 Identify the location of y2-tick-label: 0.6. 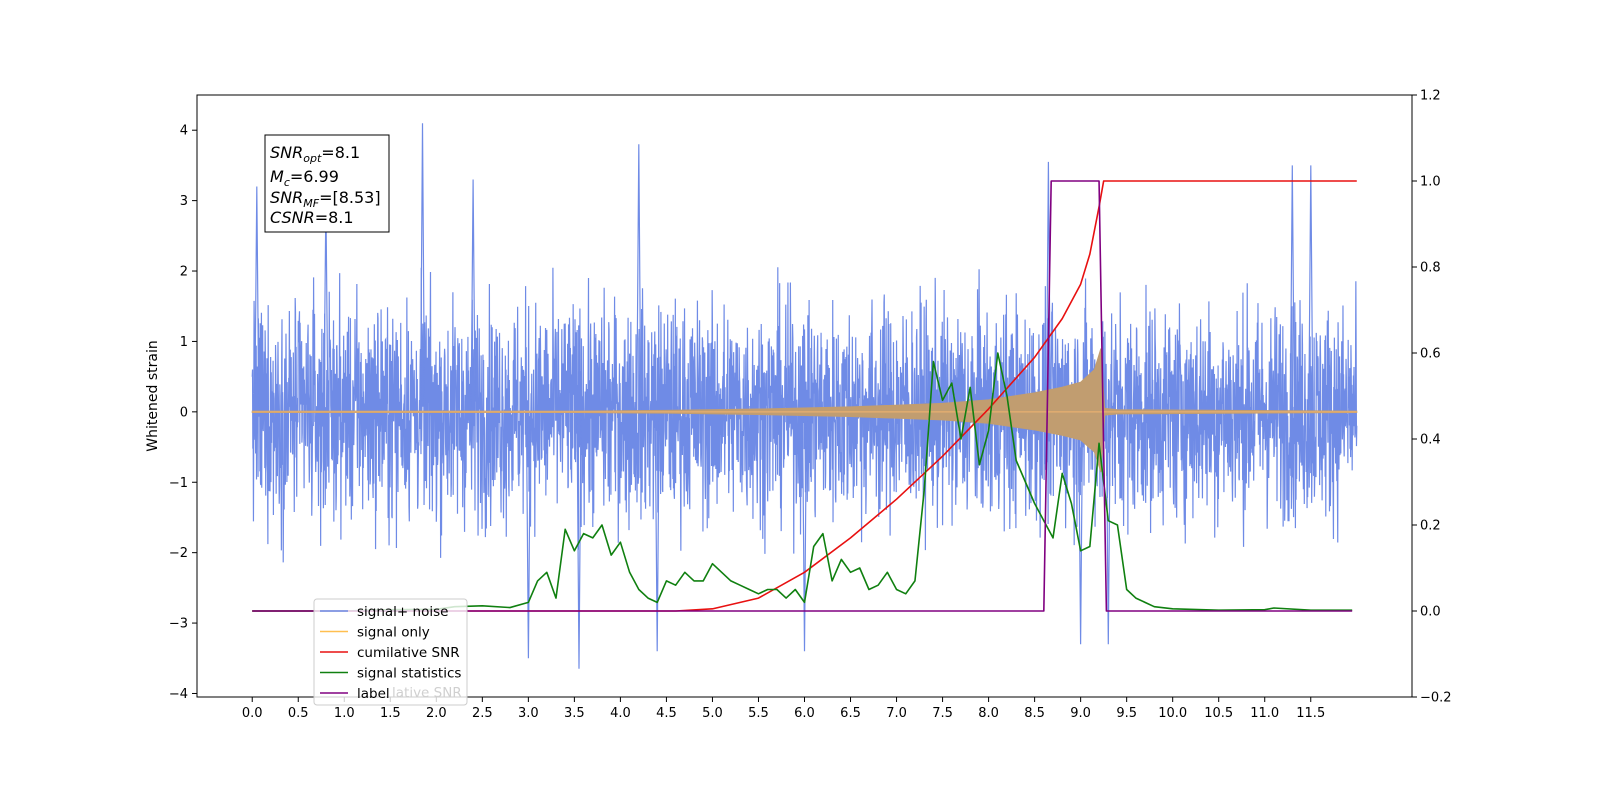
(1430, 354).